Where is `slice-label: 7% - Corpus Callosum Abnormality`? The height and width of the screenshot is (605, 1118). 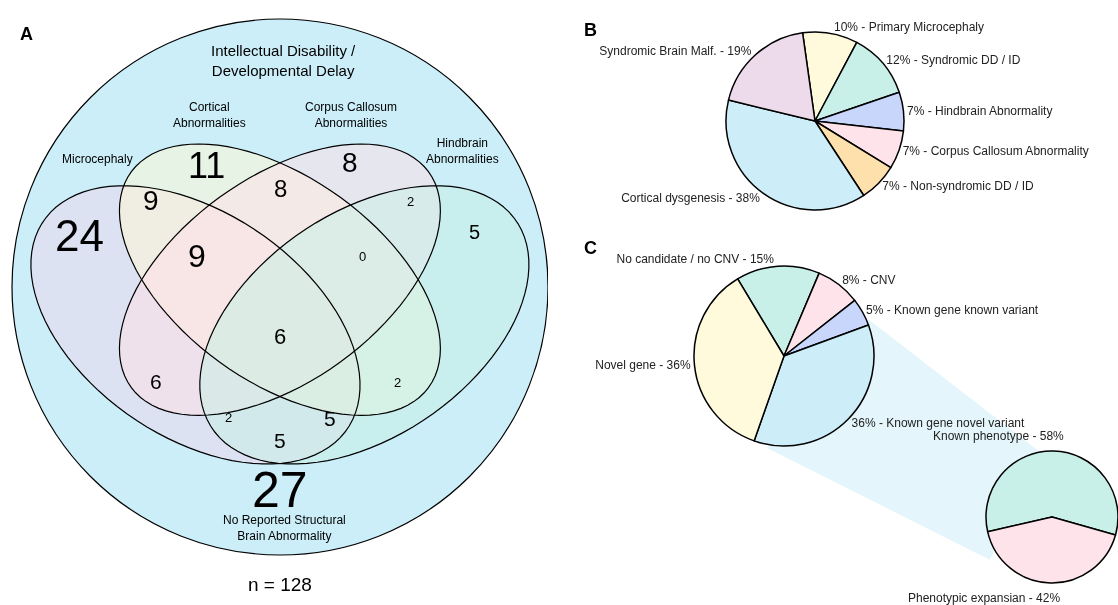
slice-label: 7% - Corpus Callosum Abnormality is located at coordinates (995, 150).